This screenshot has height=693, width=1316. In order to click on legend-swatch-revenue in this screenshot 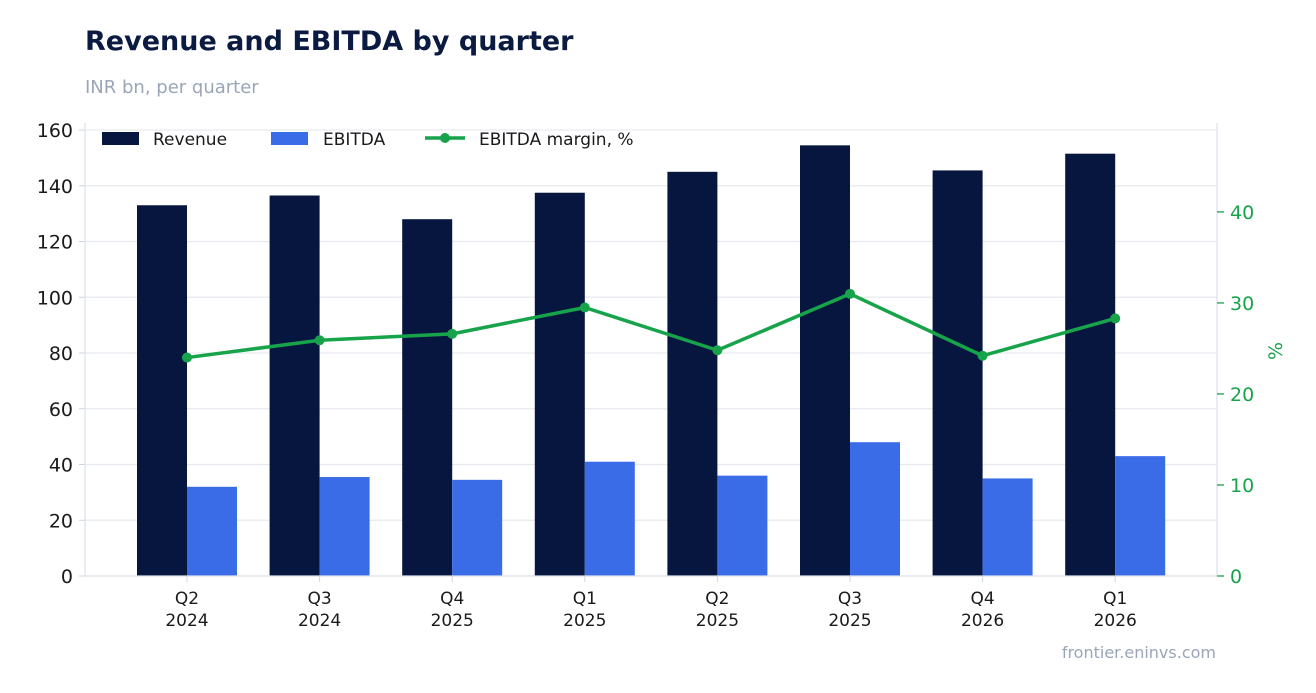, I will do `click(120, 138)`.